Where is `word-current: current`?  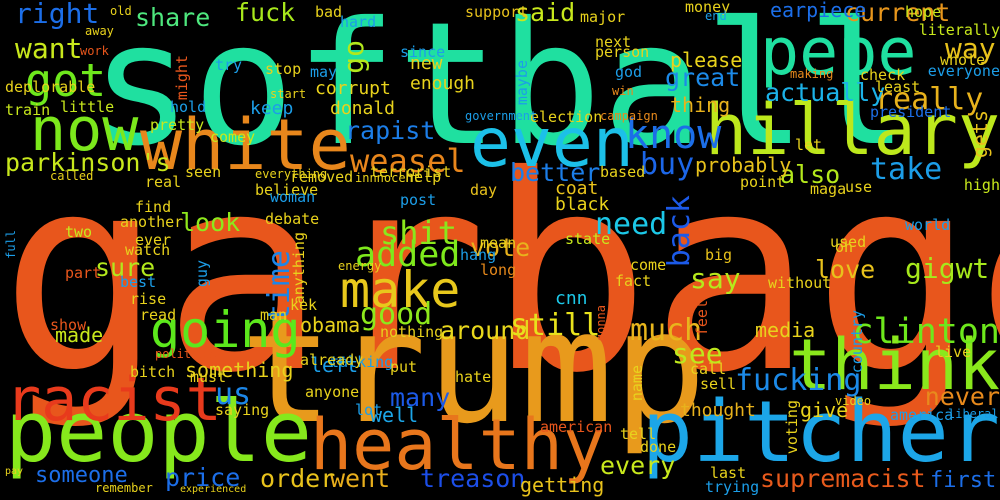 word-current: current is located at coordinates (898, 13).